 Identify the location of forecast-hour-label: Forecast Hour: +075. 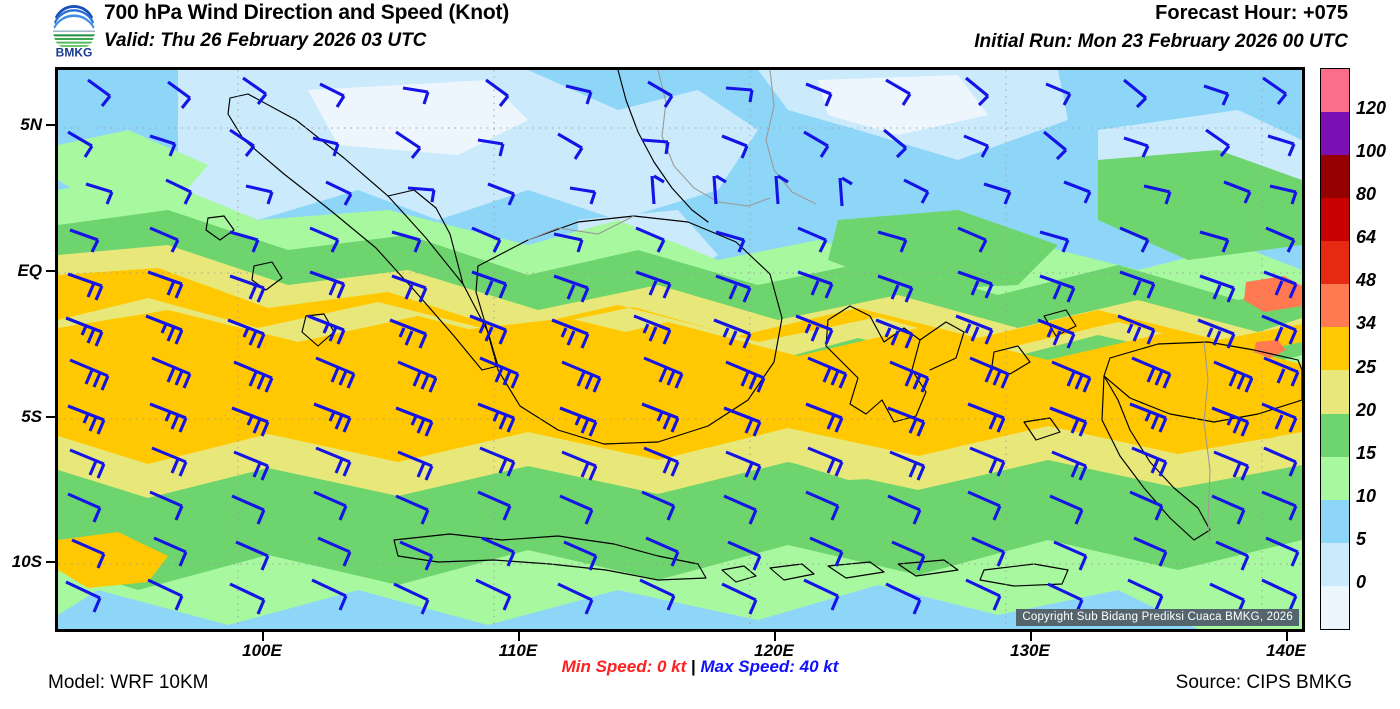
(1251, 13).